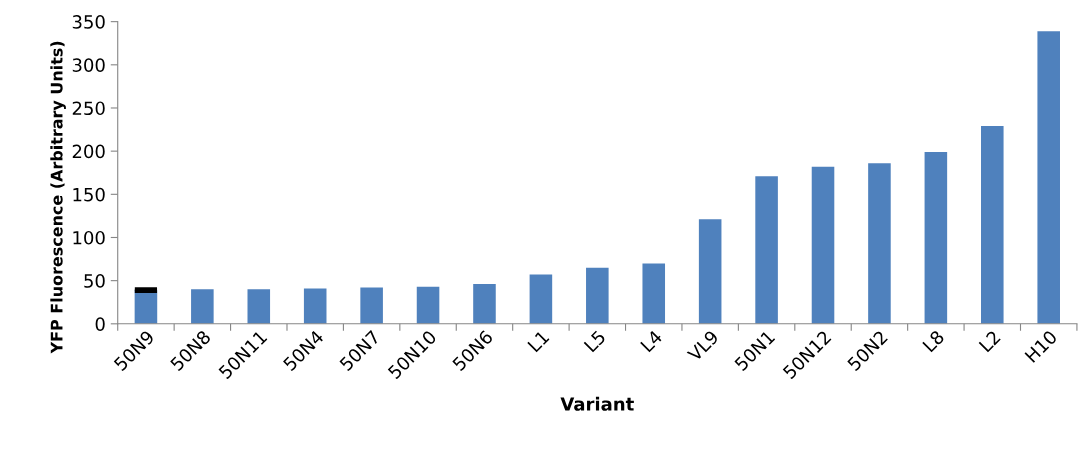 This screenshot has height=451, width=1090. Describe the element at coordinates (989, 341) in the screenshot. I see `x-tick-label: L2` at that location.